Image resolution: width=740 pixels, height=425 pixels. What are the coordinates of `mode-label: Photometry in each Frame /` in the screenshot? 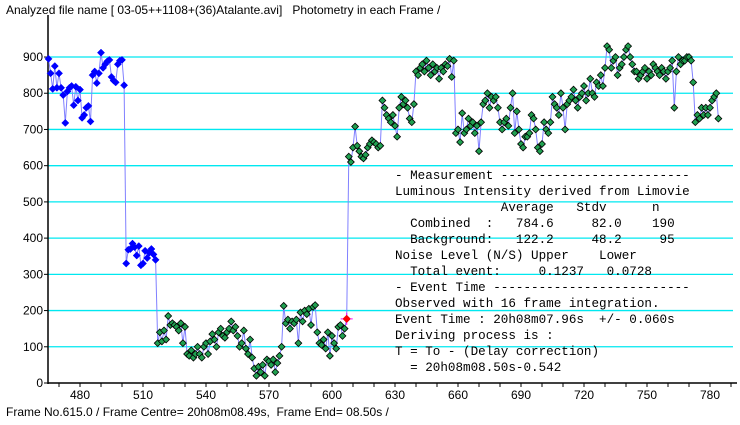 It's located at (366, 10).